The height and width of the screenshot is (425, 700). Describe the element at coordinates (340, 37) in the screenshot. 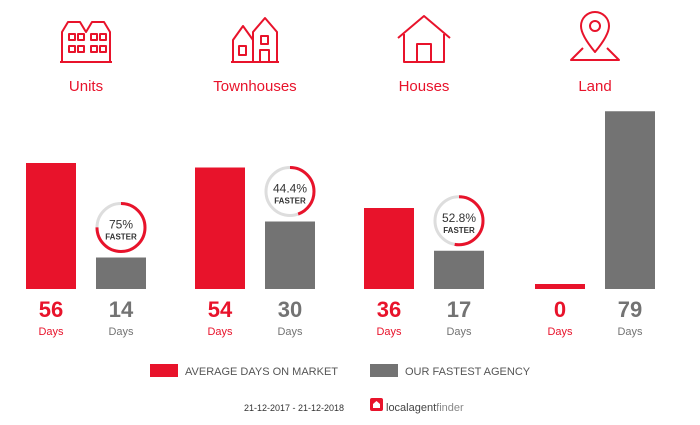

I see `category-icons` at that location.